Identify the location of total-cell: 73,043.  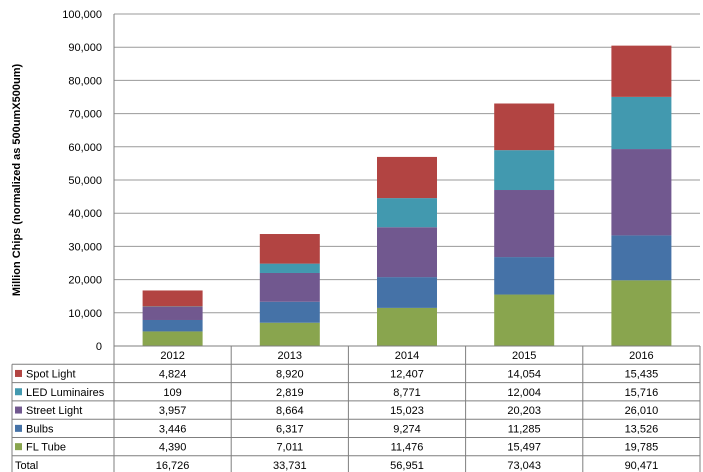
(524, 466).